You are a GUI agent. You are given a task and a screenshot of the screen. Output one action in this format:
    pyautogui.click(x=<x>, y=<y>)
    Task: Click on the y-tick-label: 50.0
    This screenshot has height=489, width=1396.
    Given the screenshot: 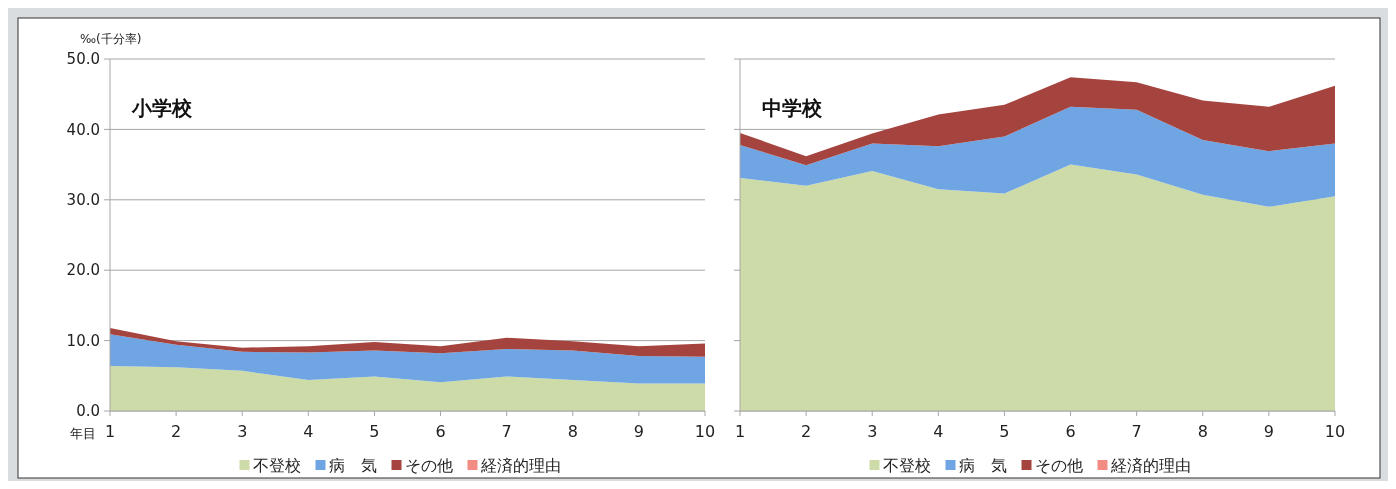 What is the action you would take?
    pyautogui.click(x=83, y=59)
    